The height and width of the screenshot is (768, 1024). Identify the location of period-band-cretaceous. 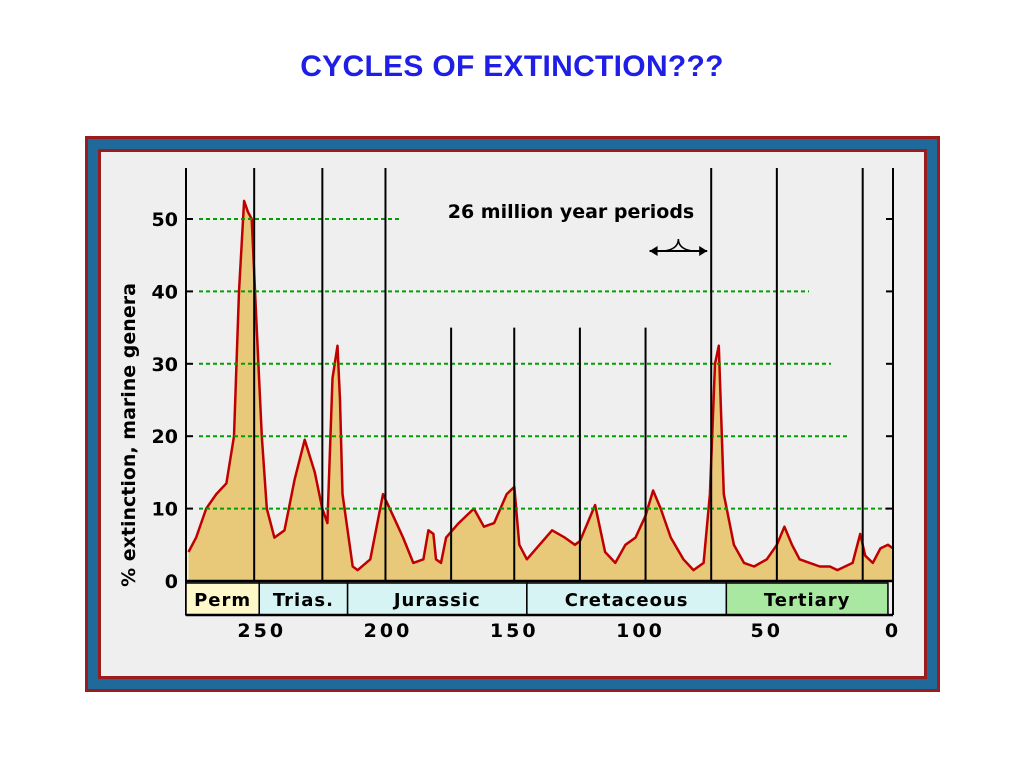
(627, 599).